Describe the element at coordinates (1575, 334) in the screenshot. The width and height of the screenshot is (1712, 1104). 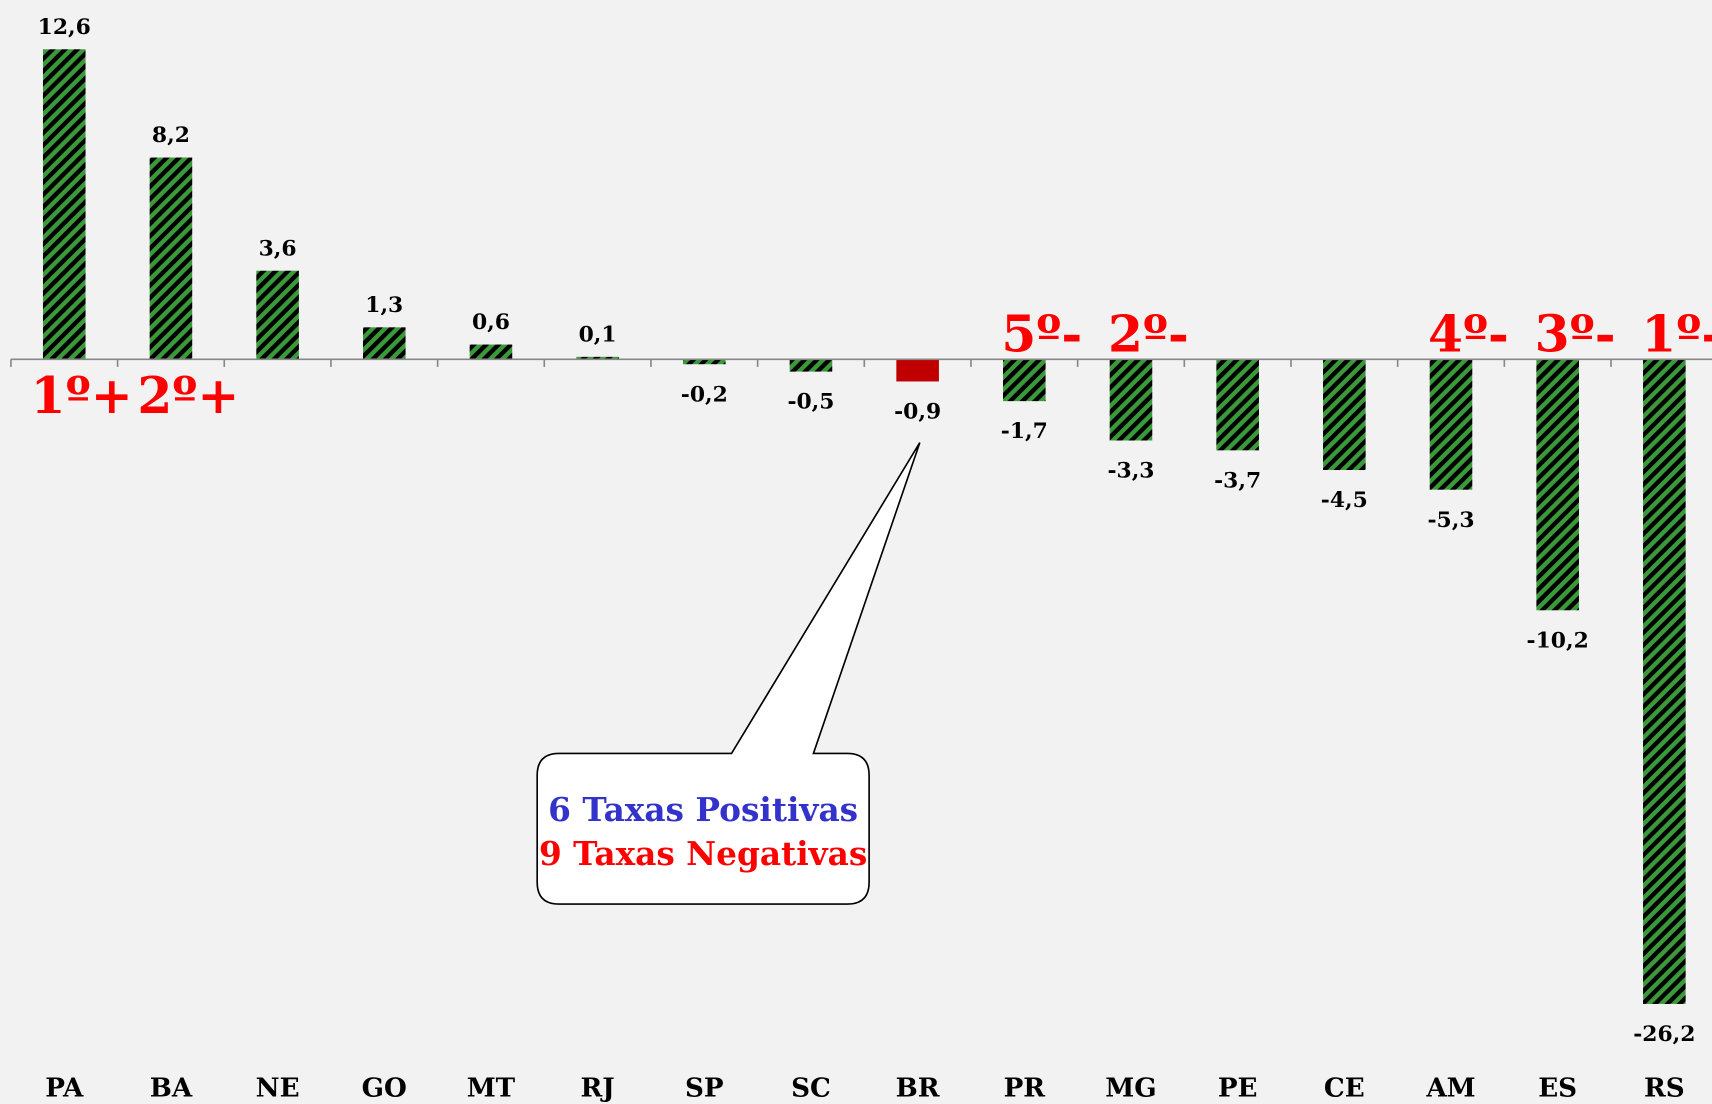
I see `rank-annotation: 3º-` at that location.